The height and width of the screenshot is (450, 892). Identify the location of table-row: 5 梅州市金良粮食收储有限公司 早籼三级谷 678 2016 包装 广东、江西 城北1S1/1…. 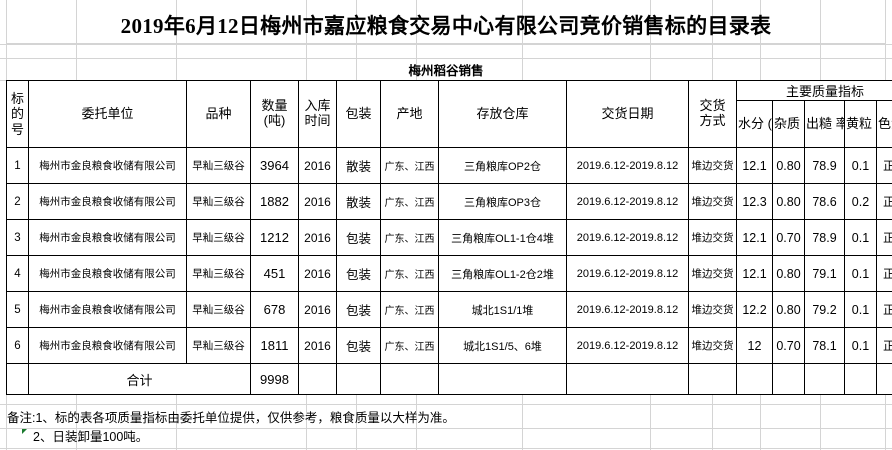
(449, 309).